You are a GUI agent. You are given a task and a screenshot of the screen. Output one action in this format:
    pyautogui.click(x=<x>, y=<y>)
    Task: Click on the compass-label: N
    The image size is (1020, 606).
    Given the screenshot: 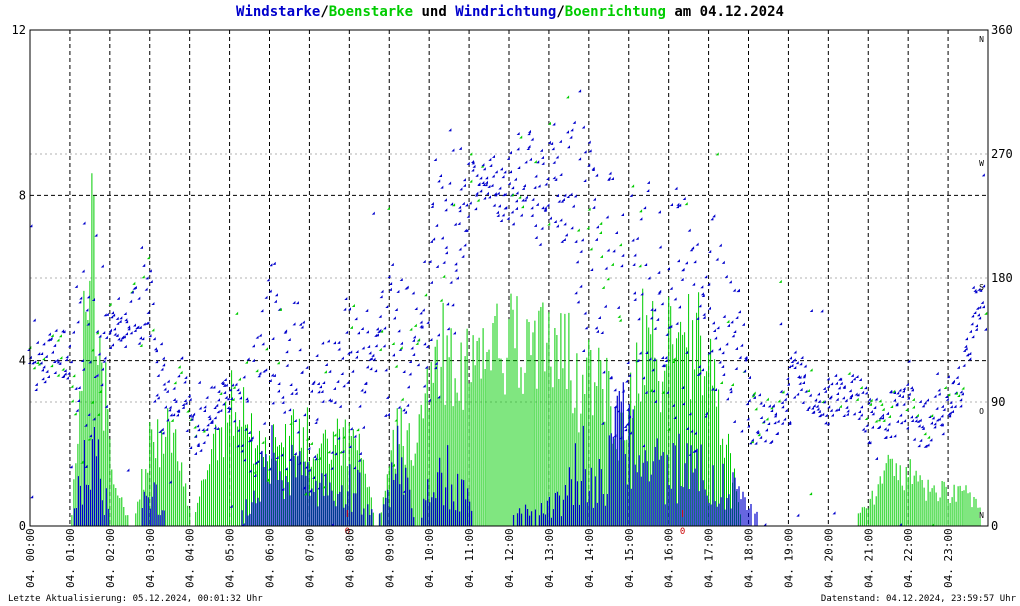 What is the action you would take?
    pyautogui.click(x=981, y=39)
    